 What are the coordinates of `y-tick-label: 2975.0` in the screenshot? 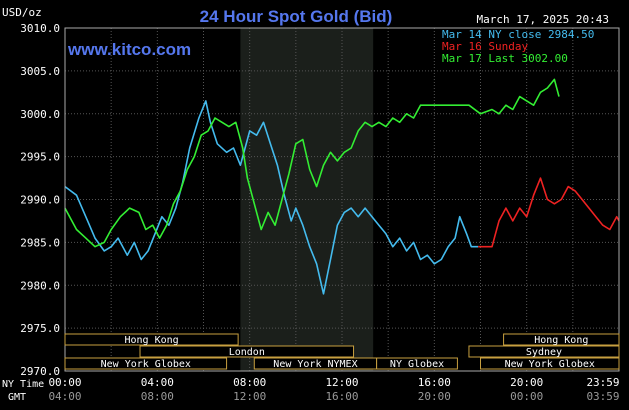 It's located at (40, 328).